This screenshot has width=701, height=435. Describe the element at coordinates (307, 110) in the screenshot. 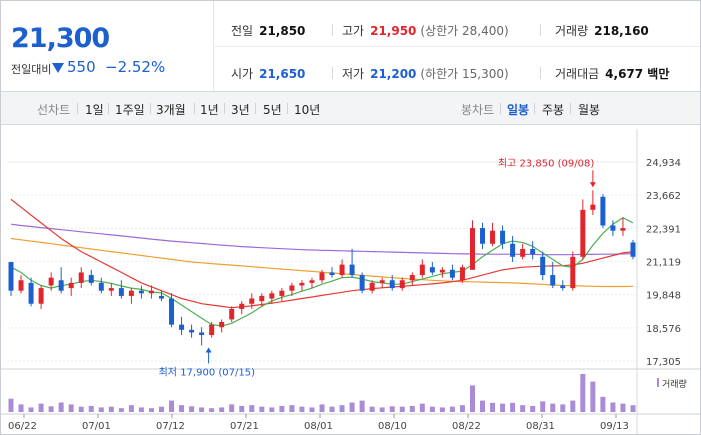

I see `tab-10y: 10년` at that location.